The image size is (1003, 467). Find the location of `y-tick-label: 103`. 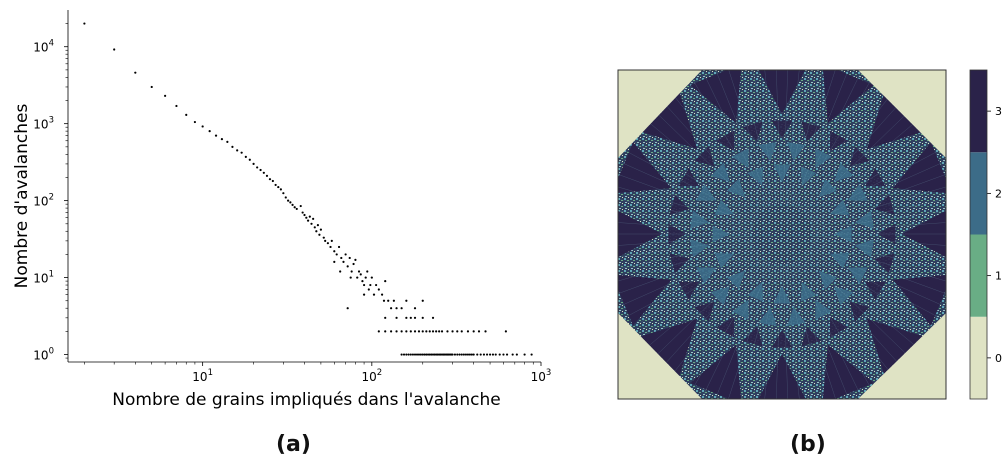

y-tick-label: 103 is located at coordinates (43, 124).